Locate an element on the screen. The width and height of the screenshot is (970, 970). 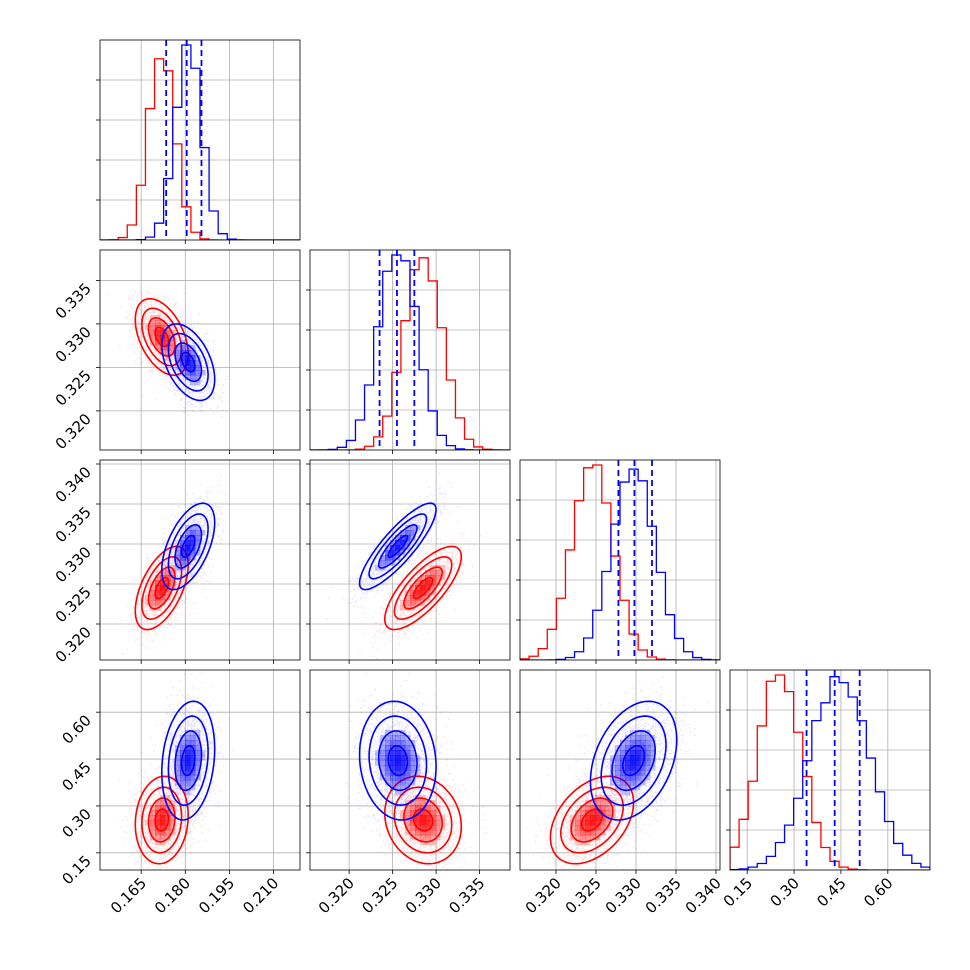
hist-step-a is located at coordinates (200, 149).